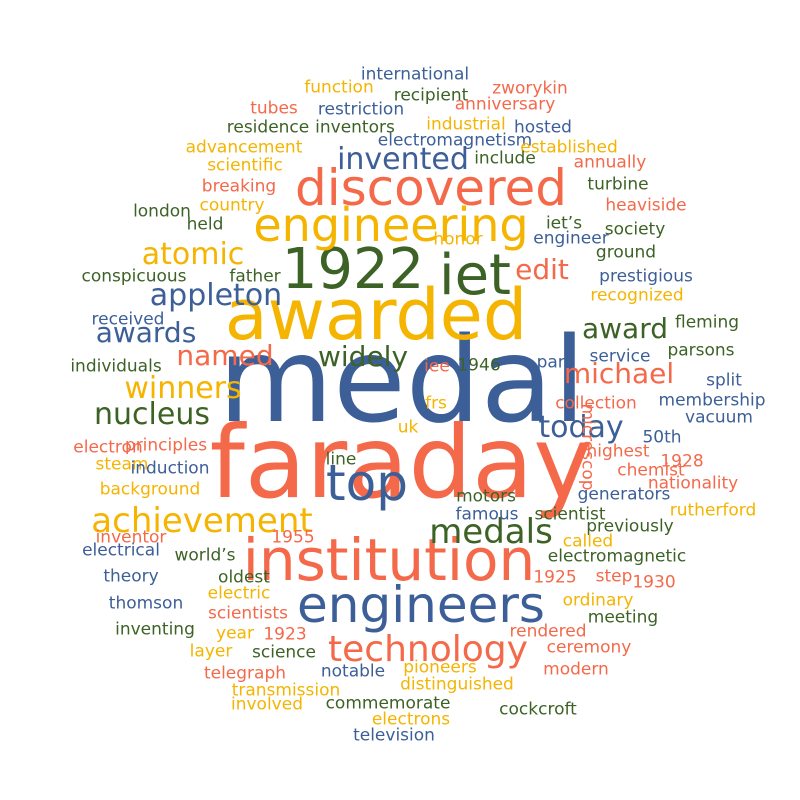 The height and width of the screenshot is (800, 800). I want to click on word-1925: 1925, so click(555, 577).